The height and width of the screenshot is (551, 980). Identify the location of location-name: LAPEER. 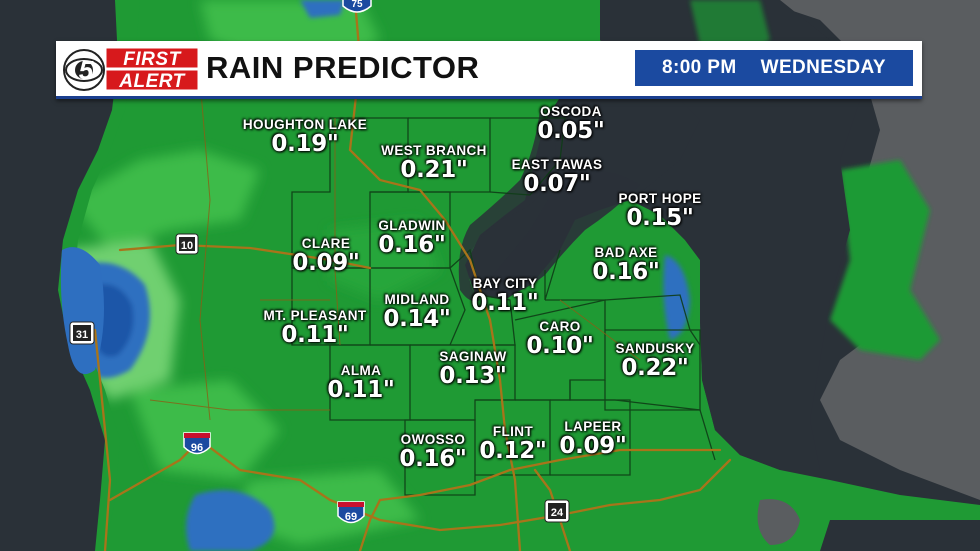
(593, 426).